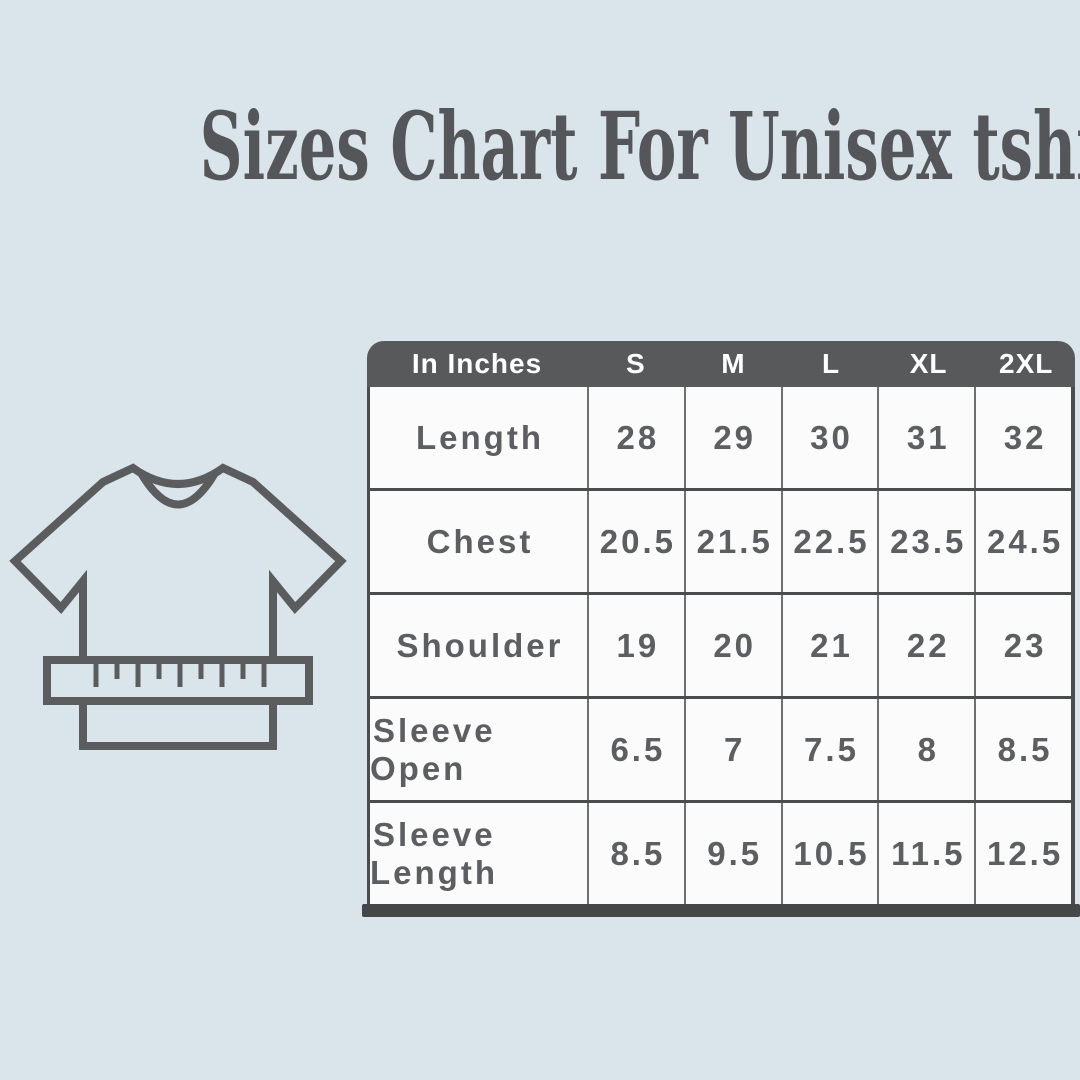 Image resolution: width=1080 pixels, height=1080 pixels. Describe the element at coordinates (925, 749) in the screenshot. I see `value-cell: 8` at that location.